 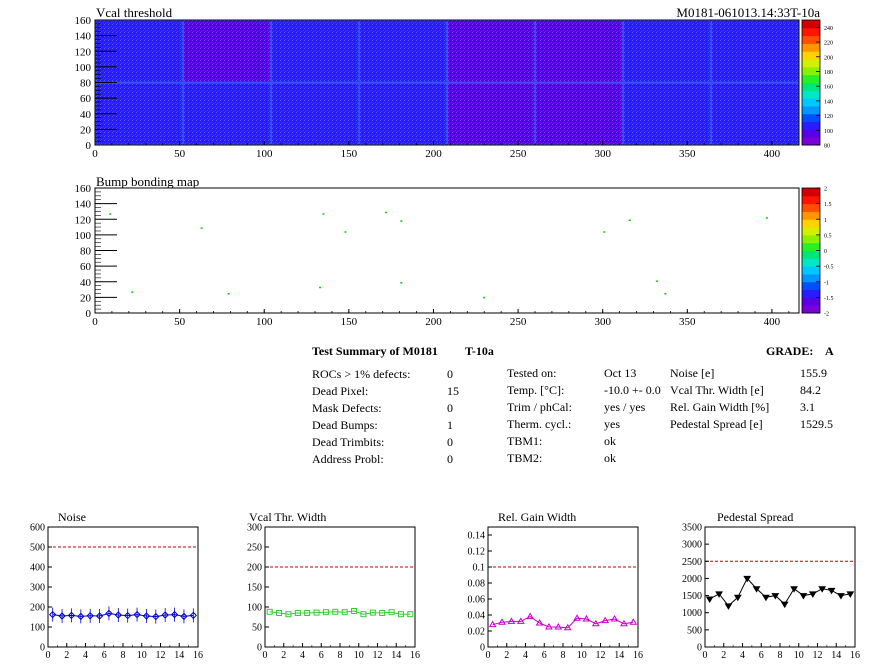 I want to click on summary-col1-label: Mask Defects:, so click(x=347, y=408).